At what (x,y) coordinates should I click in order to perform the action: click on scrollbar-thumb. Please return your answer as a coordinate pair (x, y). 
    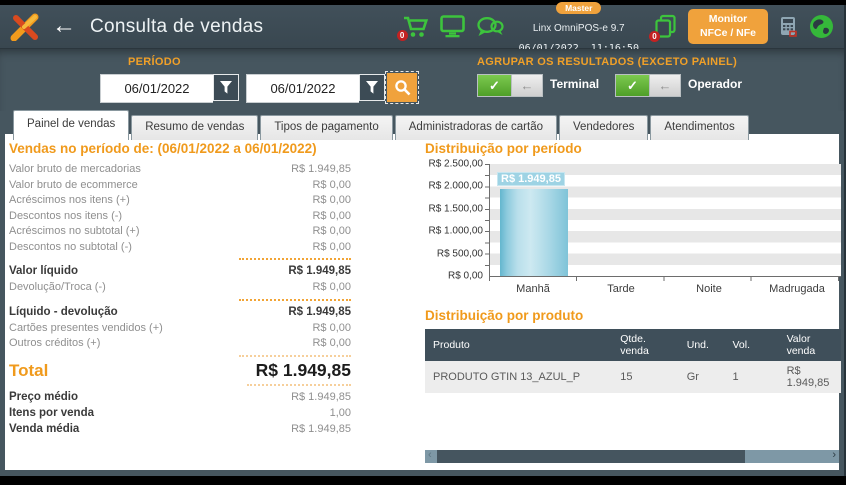
    Looking at the image, I should click on (591, 456).